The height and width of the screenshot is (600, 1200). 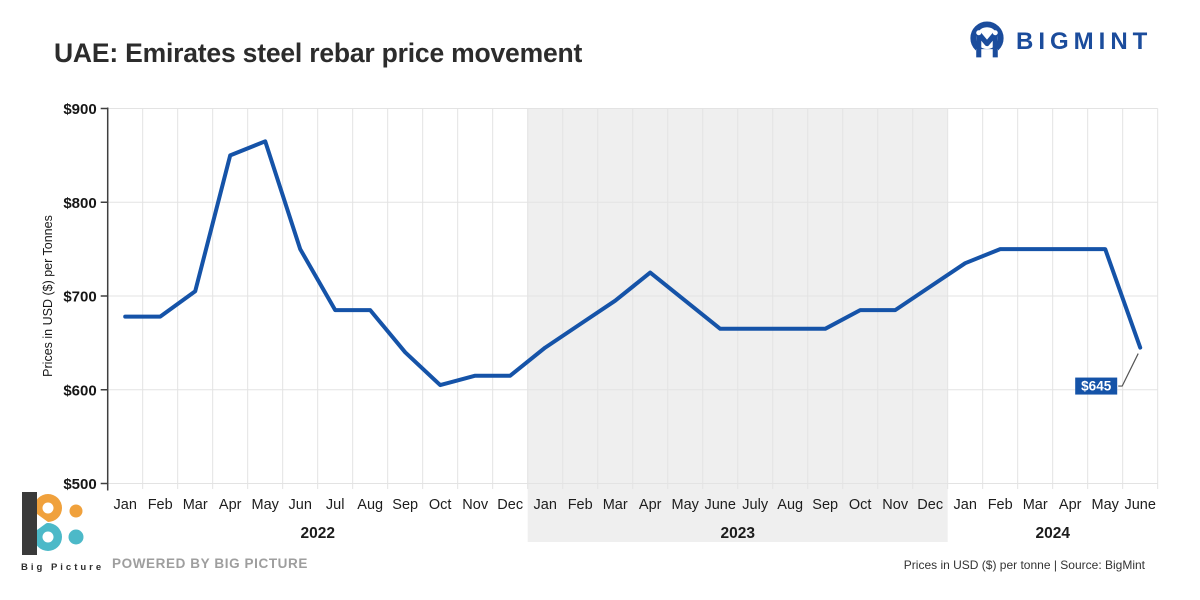 What do you see at coordinates (79, 203) in the screenshot?
I see `y-tick-label: $800` at bounding box center [79, 203].